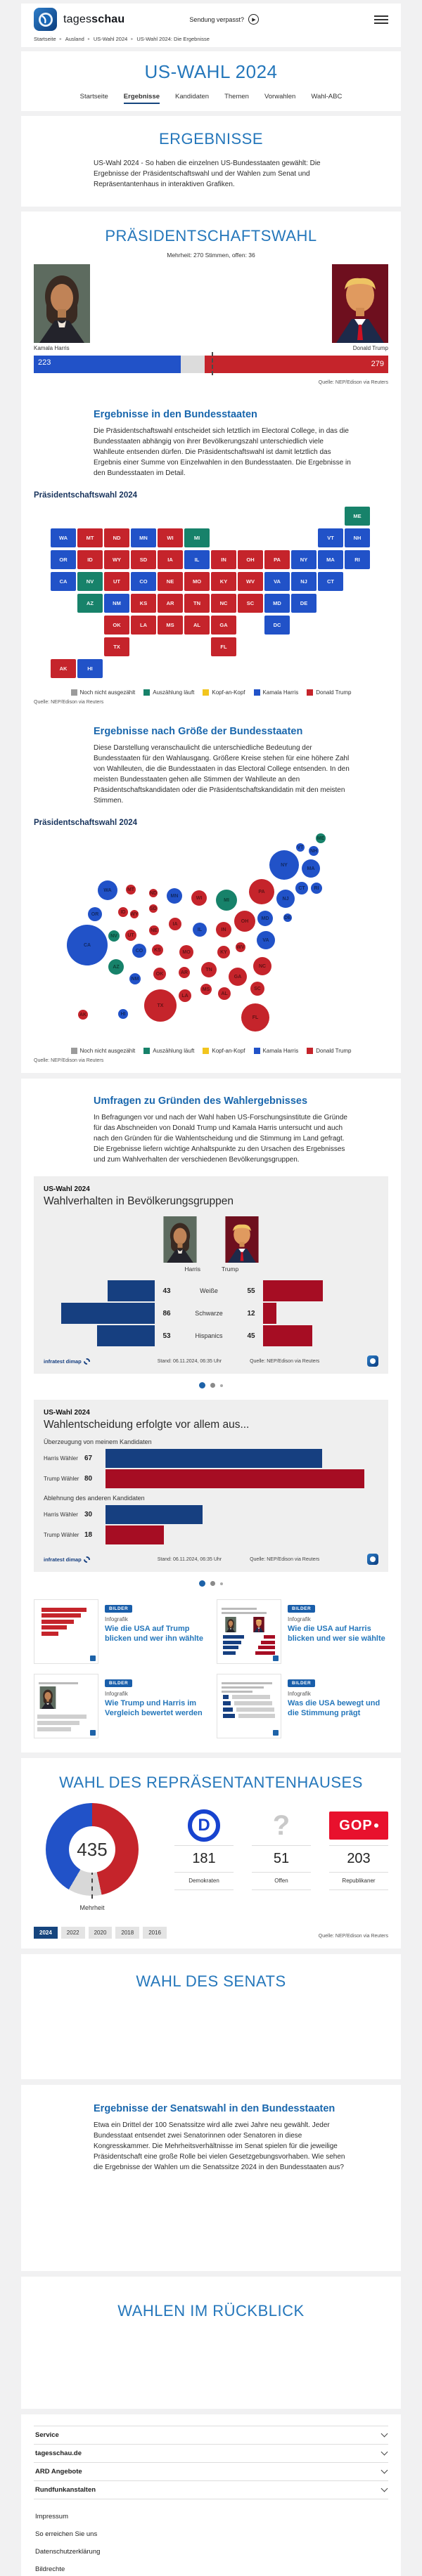 This screenshot has width=422, height=2576. Describe the element at coordinates (117, 537) in the screenshot. I see `state-ND: ND` at that location.